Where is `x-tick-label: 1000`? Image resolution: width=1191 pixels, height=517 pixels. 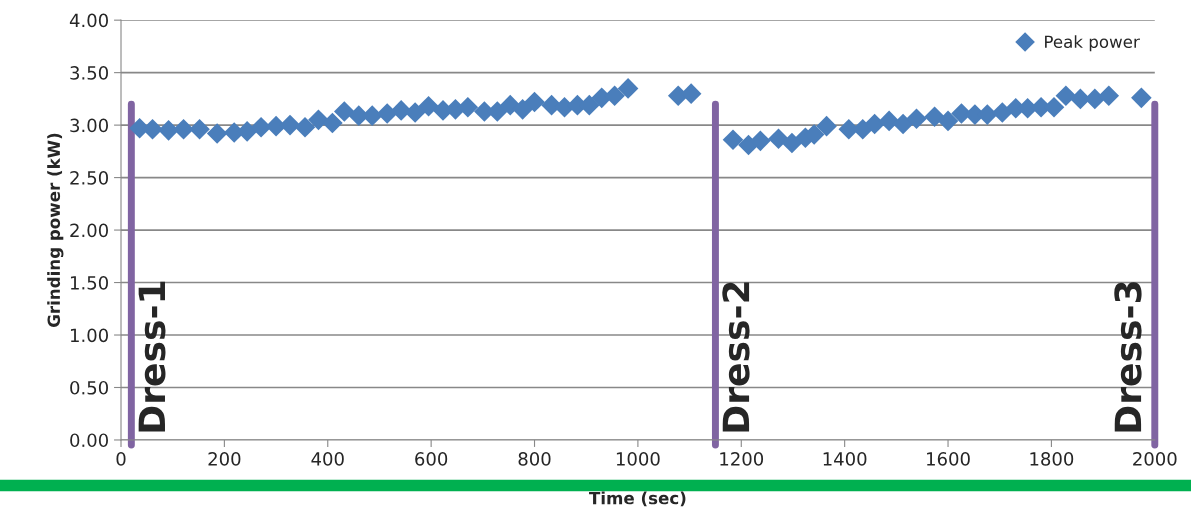
x-tick-label: 1000 is located at coordinates (638, 459).